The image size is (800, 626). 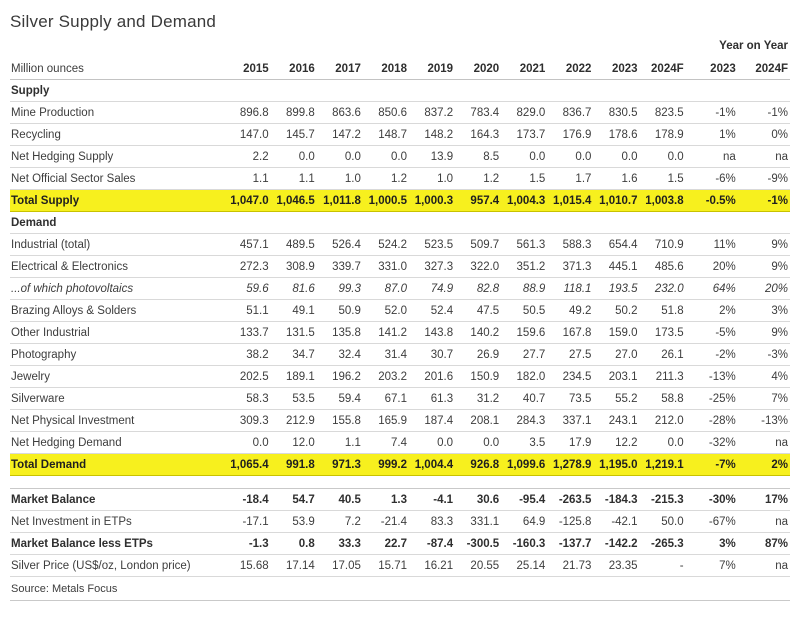 What do you see at coordinates (763, 69) in the screenshot?
I see `column-header-2024f-yoy: 2024F` at bounding box center [763, 69].